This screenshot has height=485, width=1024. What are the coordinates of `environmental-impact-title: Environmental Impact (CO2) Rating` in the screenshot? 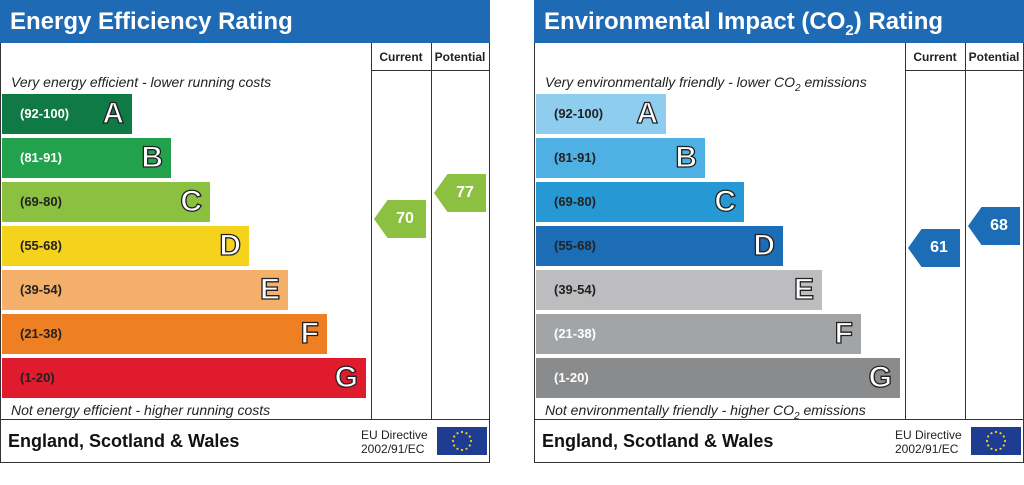 It's located at (779, 21).